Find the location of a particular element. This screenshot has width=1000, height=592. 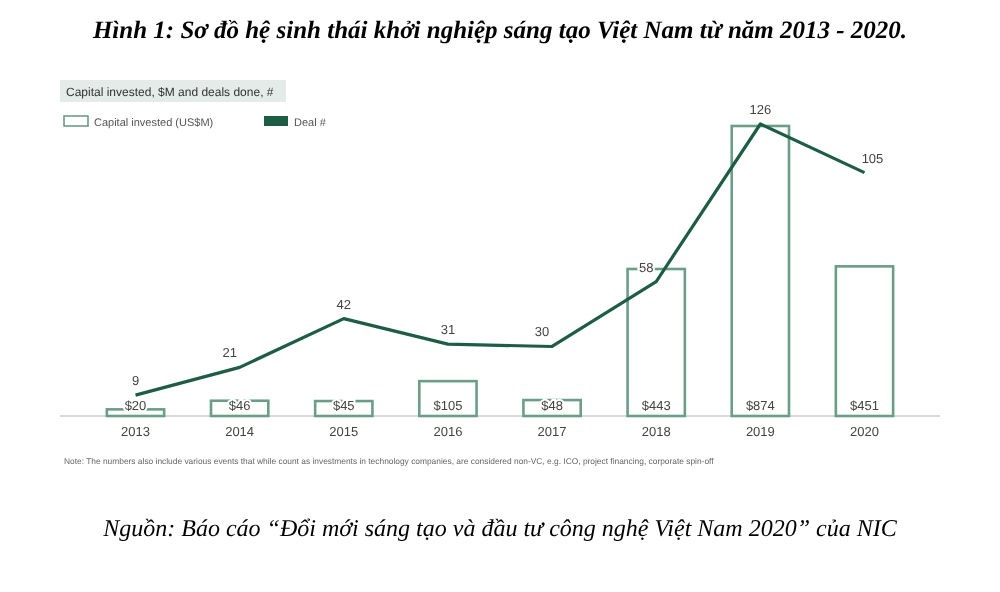

text: Nguồn: Báo cáo “Đổi mới sáng tạo và đầu tư công nghệ Việt Nam 2020” của NIC is located at coordinates (500, 528).